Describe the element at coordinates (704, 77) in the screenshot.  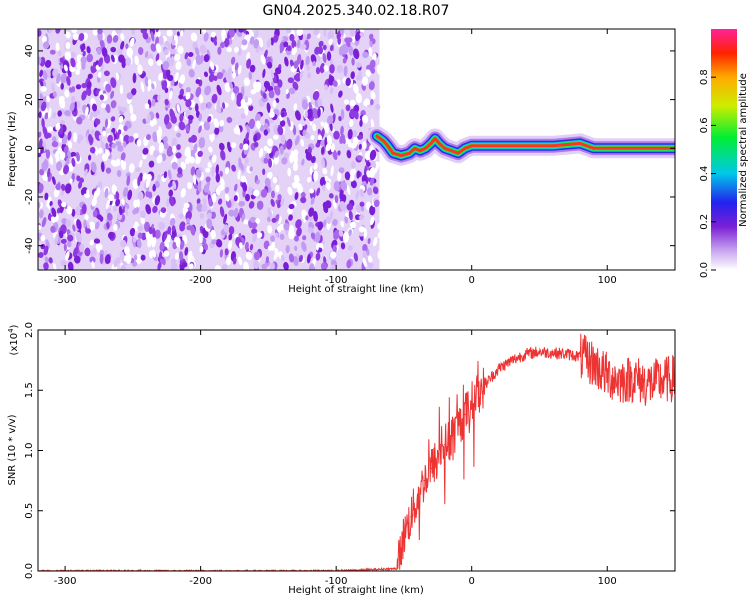
I see `colorbar-tick-label: 0.8` at that location.